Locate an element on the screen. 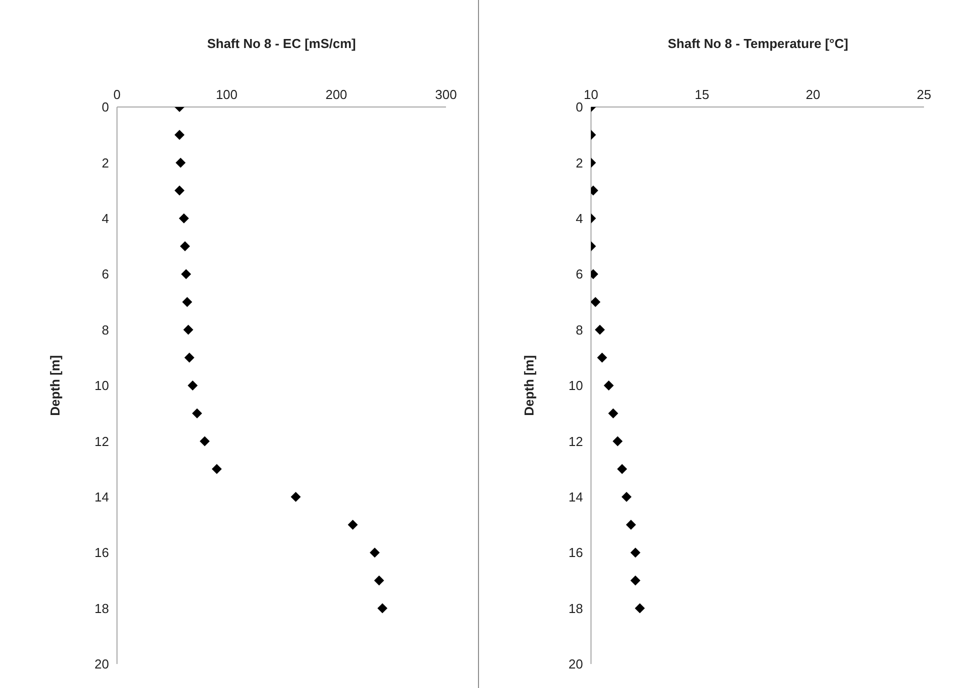 The height and width of the screenshot is (688, 956). x-tick-label: 25 is located at coordinates (924, 94).